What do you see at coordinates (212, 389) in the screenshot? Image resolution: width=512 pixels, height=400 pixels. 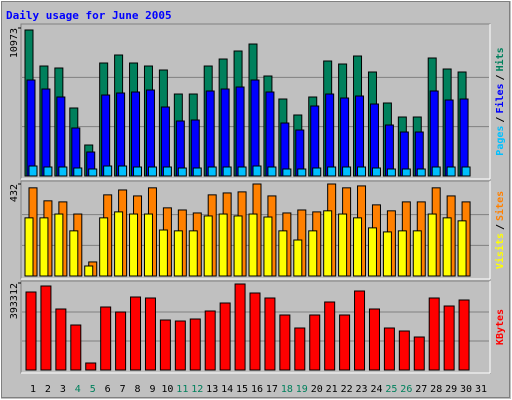 I see `x-tick-label: 13` at bounding box center [212, 389].